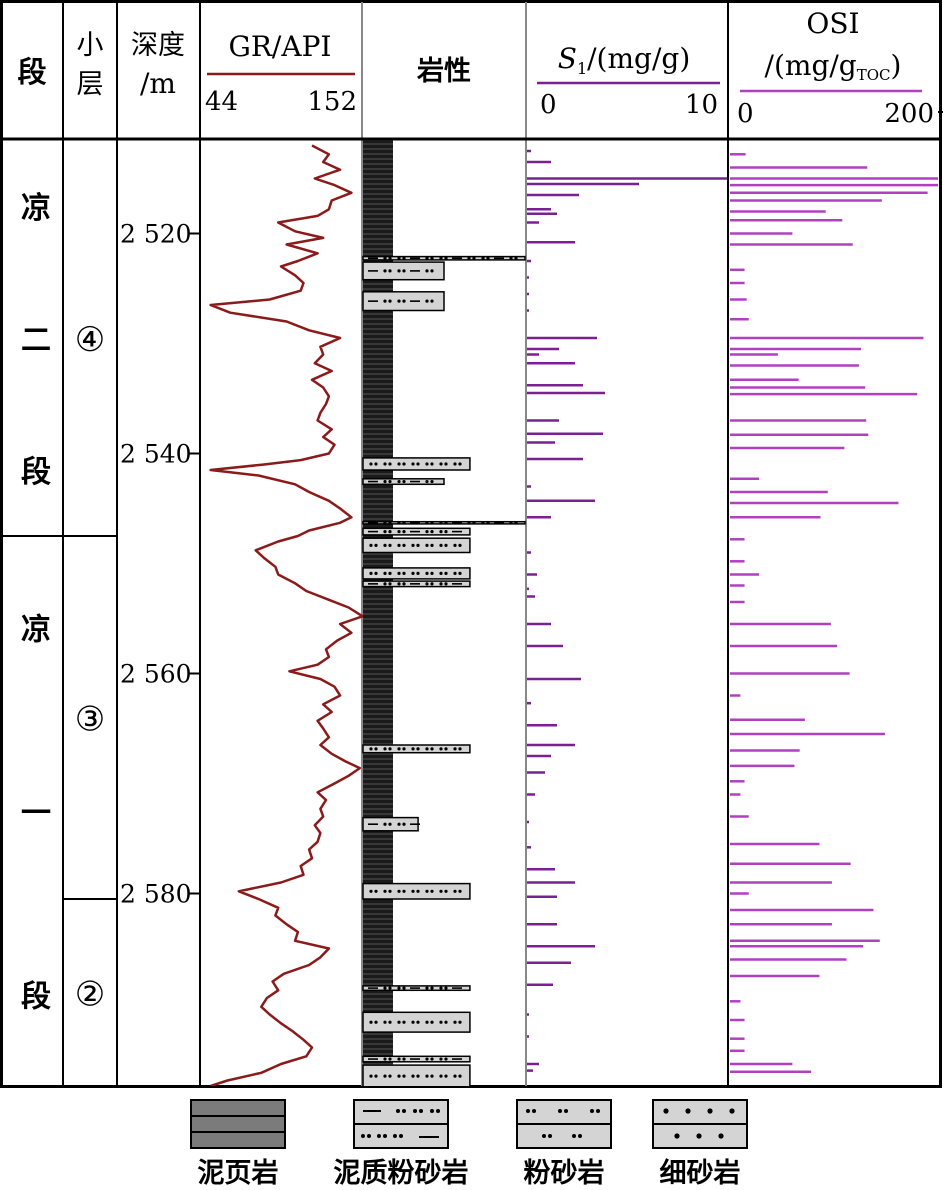  Describe the element at coordinates (156, 674) in the screenshot. I see `depth-tick-label: 2 560` at that location.